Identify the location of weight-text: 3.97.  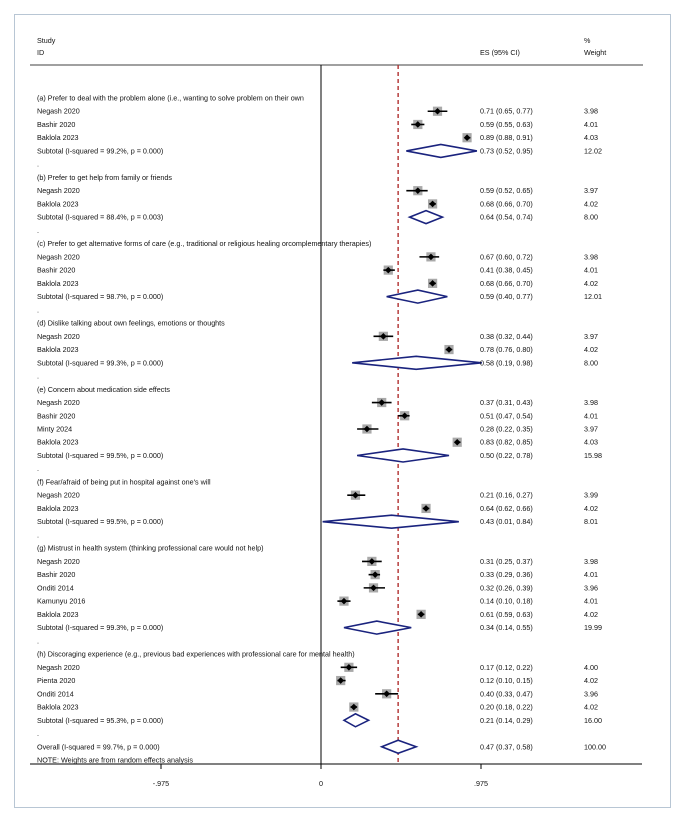
(591, 190).